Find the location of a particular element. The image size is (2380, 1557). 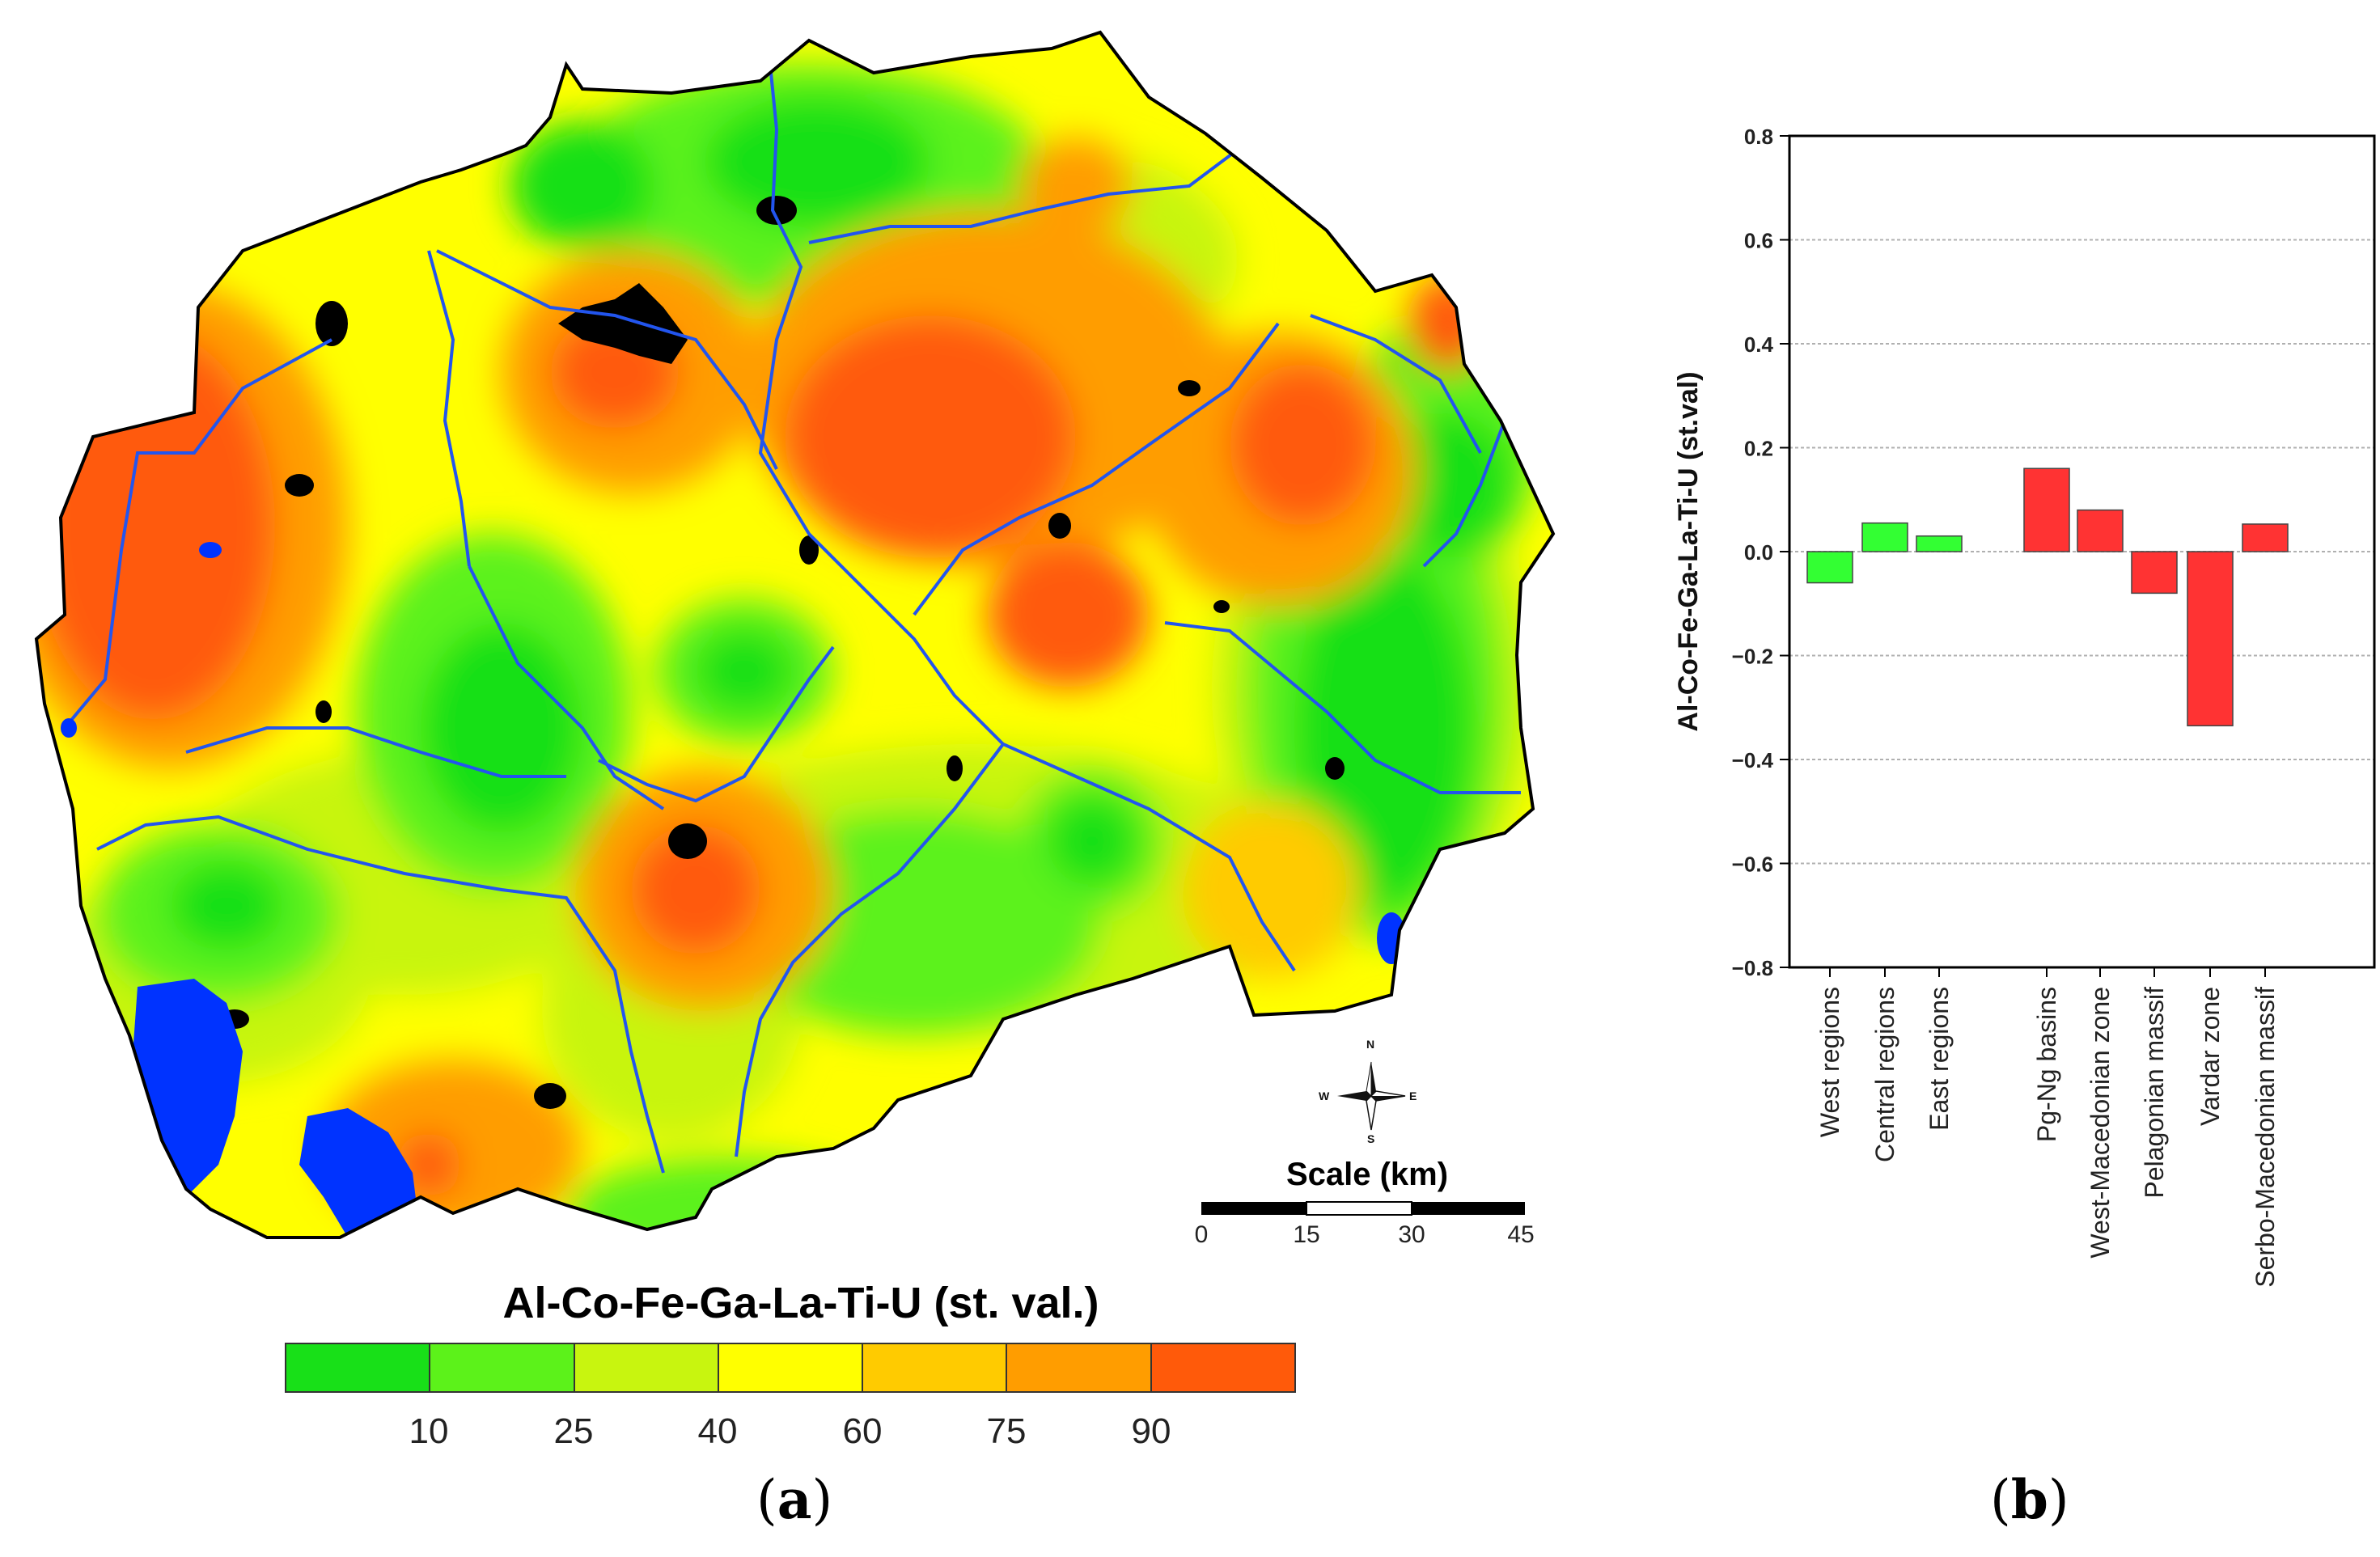

panel-label-b: (b) is located at coordinates (2030, 1499).